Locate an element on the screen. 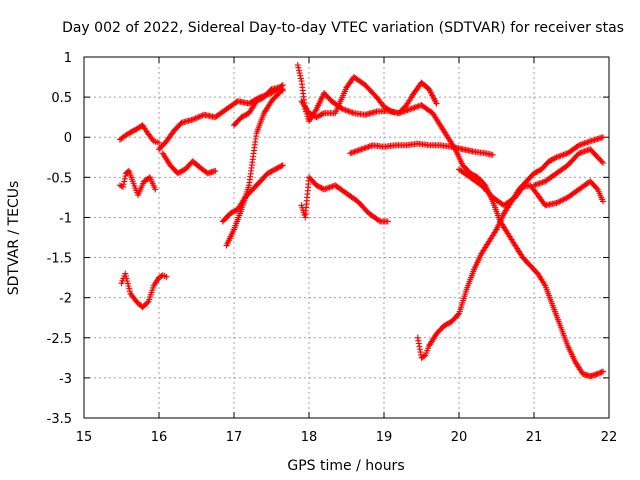 This screenshot has width=640, height=480. x-tick-label: 21 is located at coordinates (534, 437).